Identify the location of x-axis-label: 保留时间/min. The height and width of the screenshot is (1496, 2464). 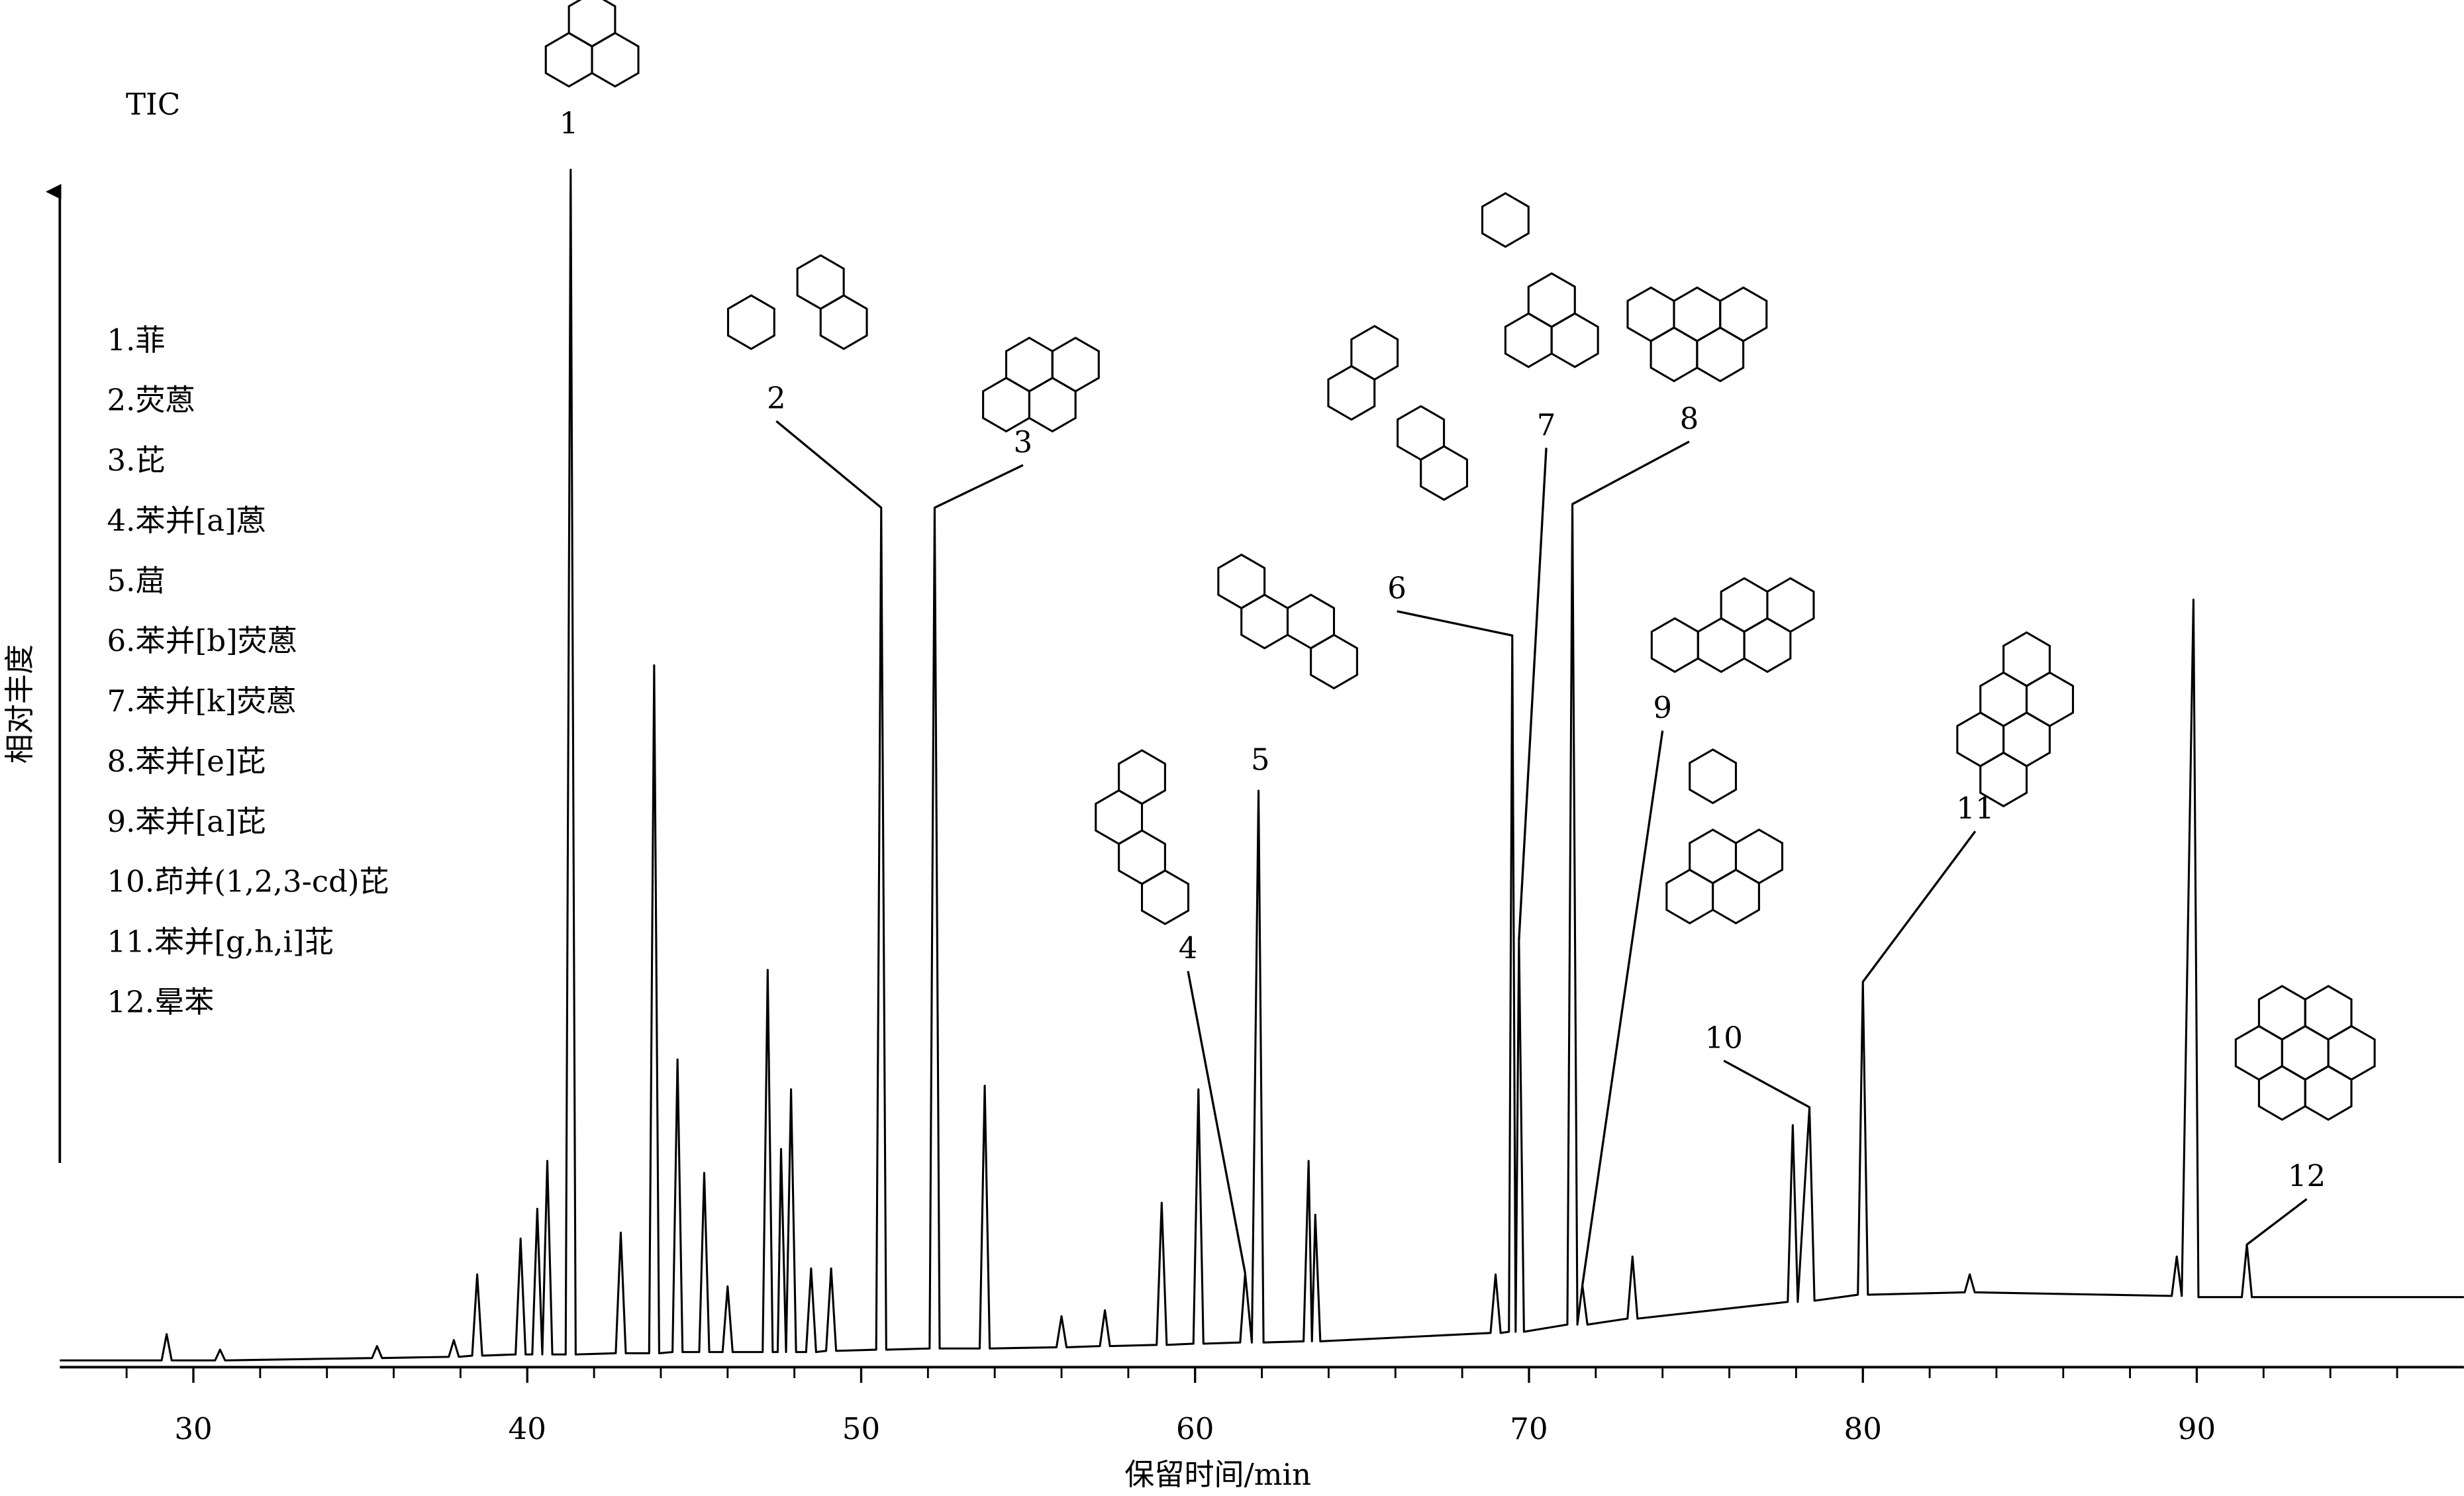
(1217, 1474).